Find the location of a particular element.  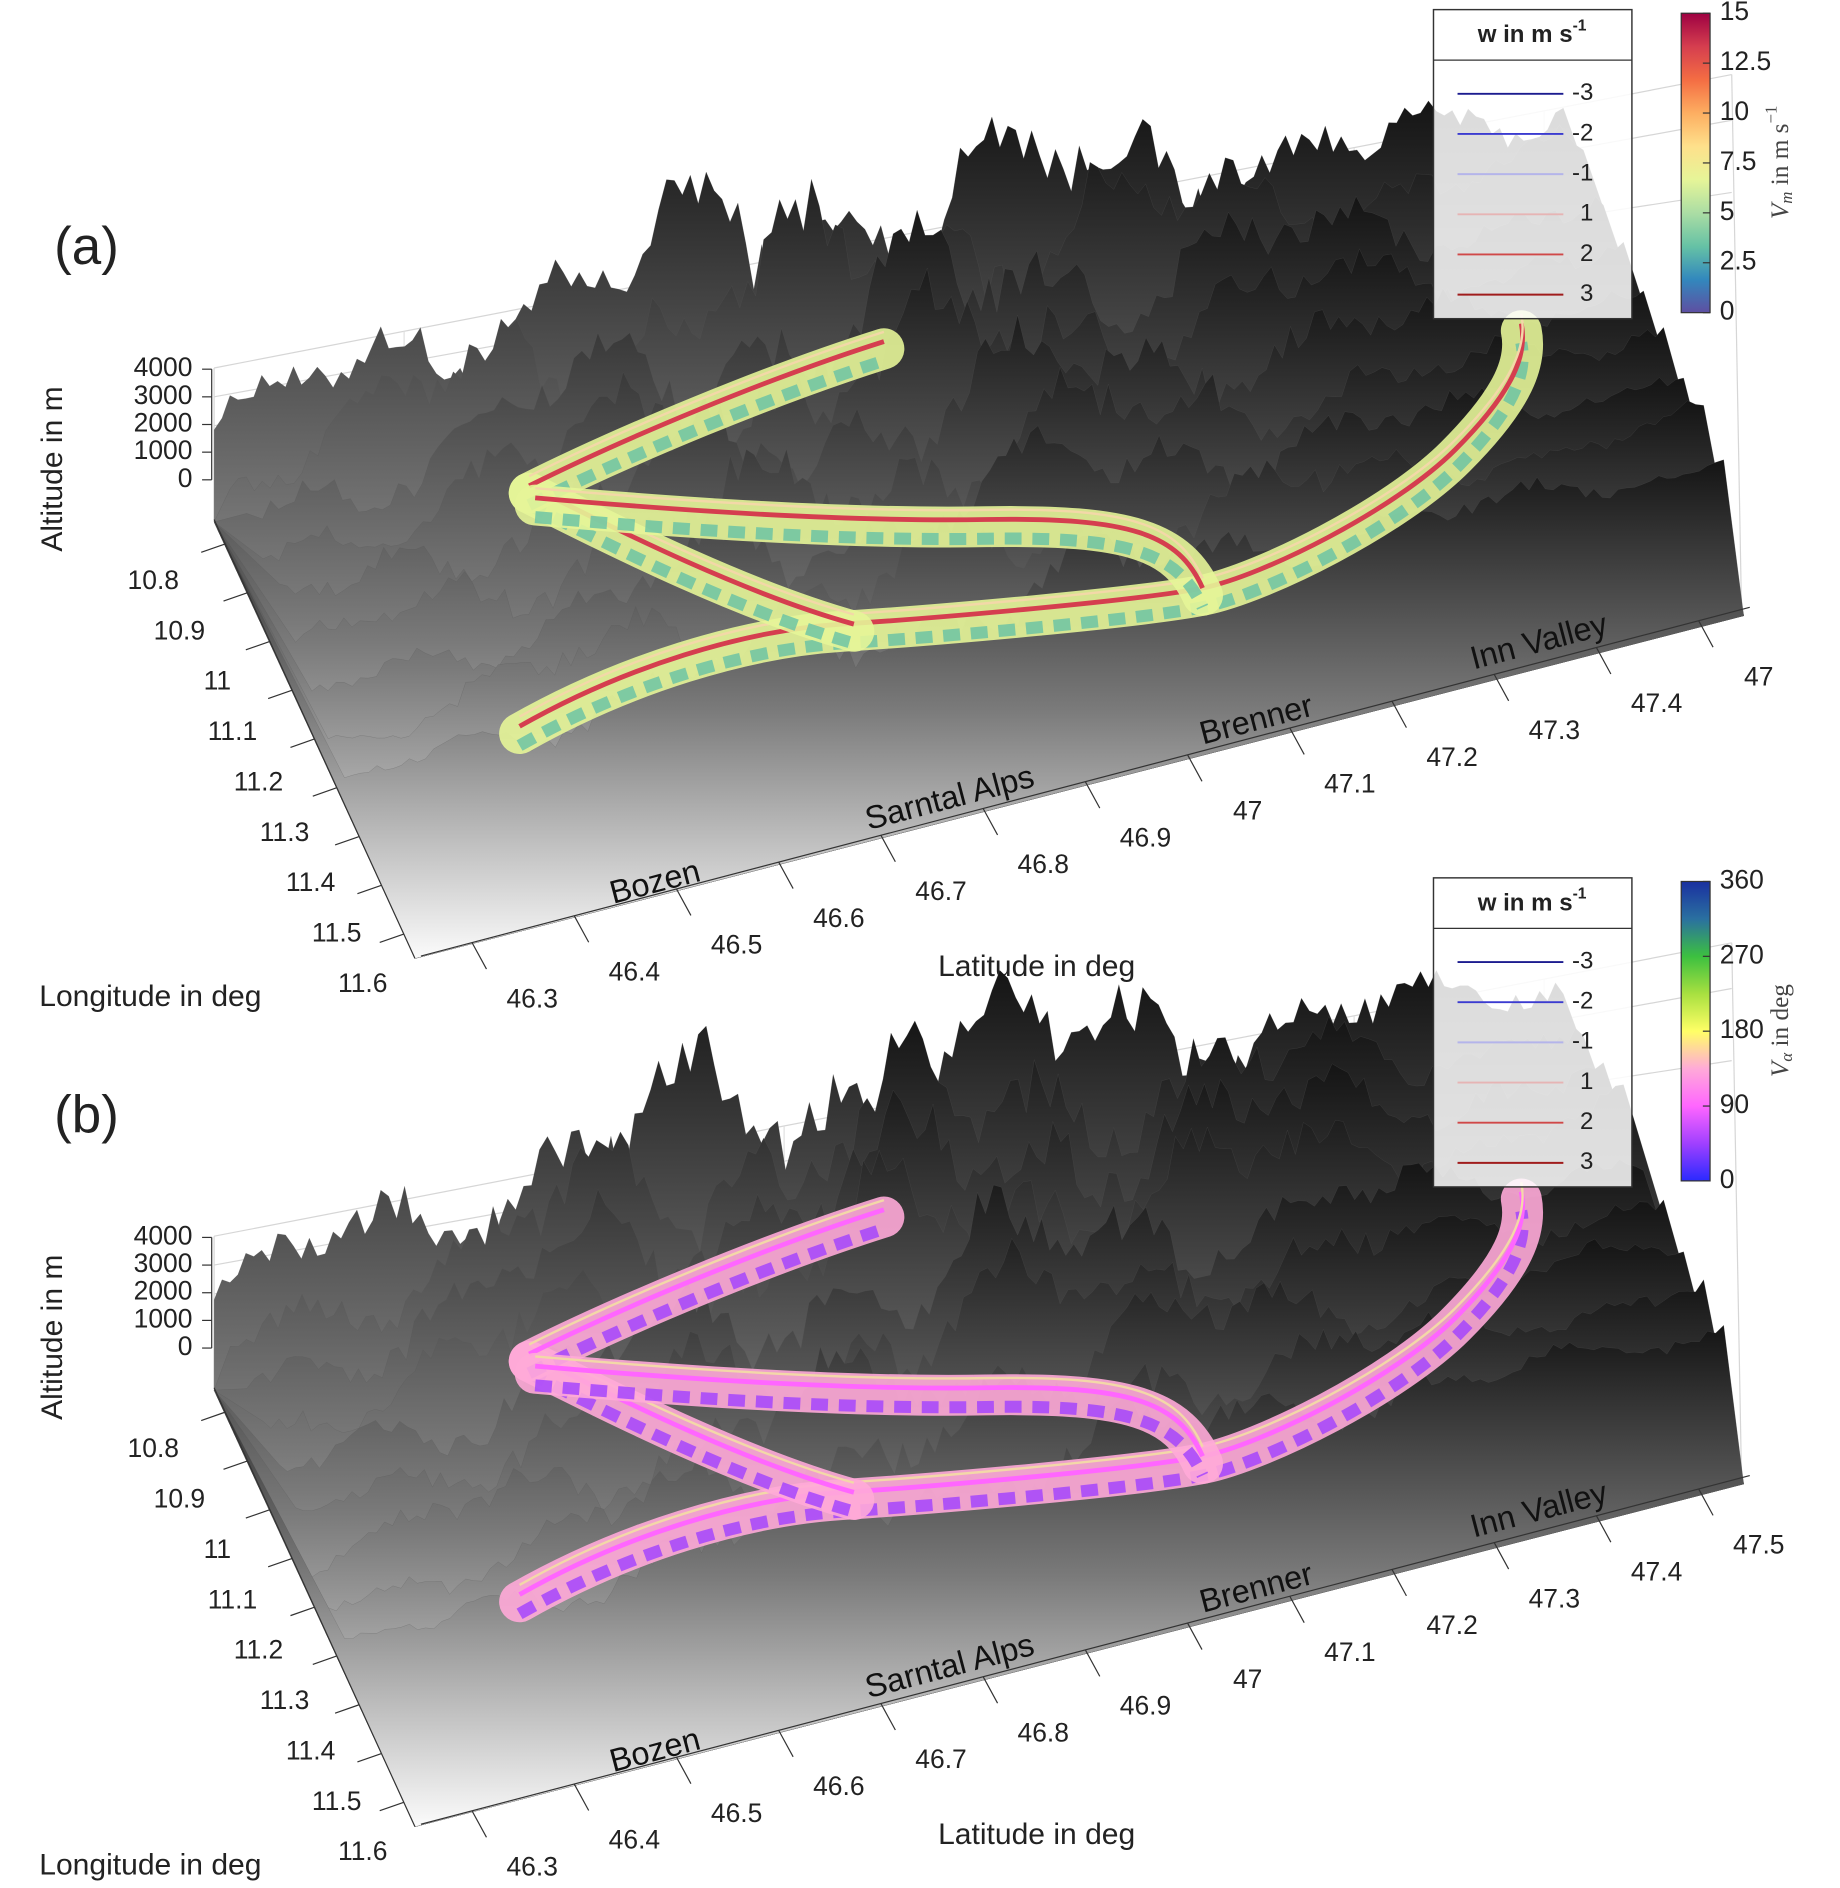

y-axis-title: Latitude in deg is located at coordinates (1036, 966).